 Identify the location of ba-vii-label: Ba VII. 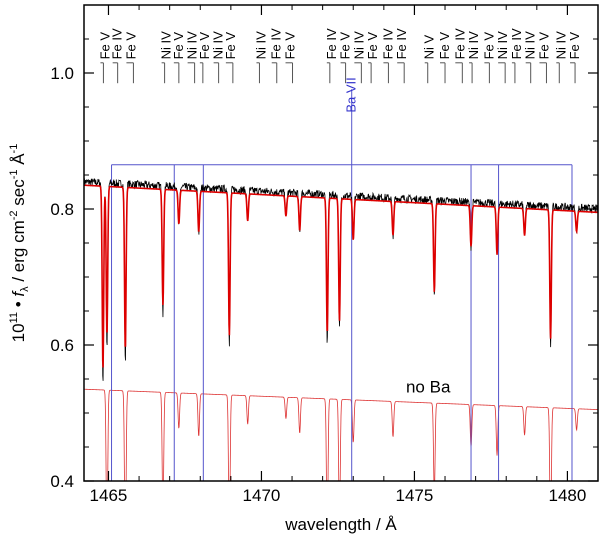
(351, 94).